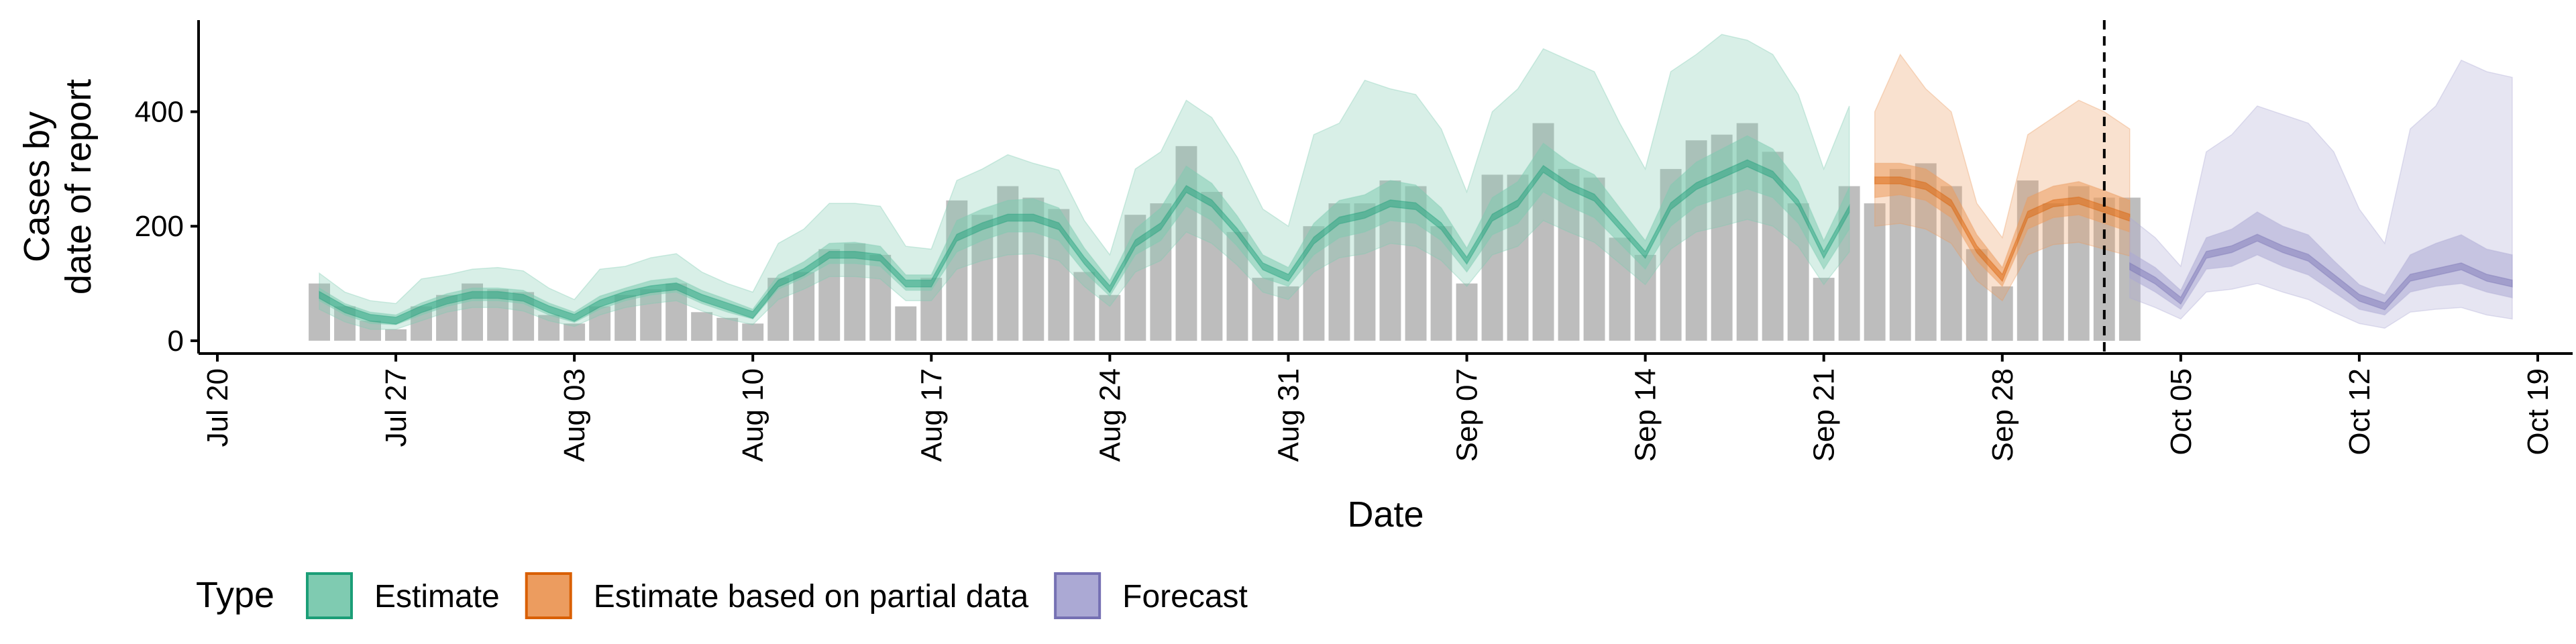  What do you see at coordinates (1288, 415) in the screenshot?
I see `x-tick-label: Aug 31` at bounding box center [1288, 415].